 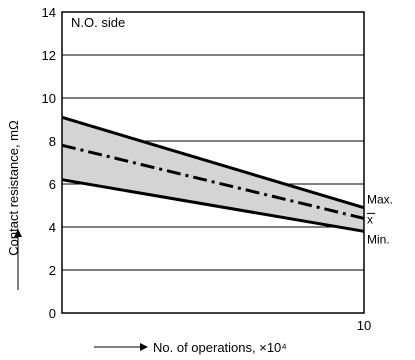 What do you see at coordinates (52, 184) in the screenshot?
I see `y-tick-label: 6` at bounding box center [52, 184].